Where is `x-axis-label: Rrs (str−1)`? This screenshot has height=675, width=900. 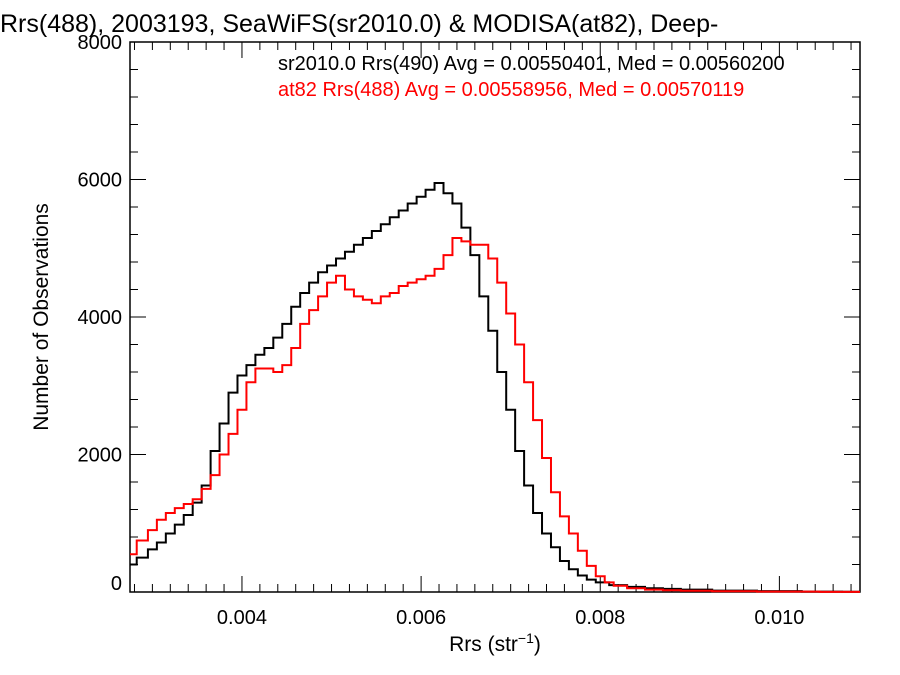 x-axis-label: Rrs (str−1) is located at coordinates (495, 643).